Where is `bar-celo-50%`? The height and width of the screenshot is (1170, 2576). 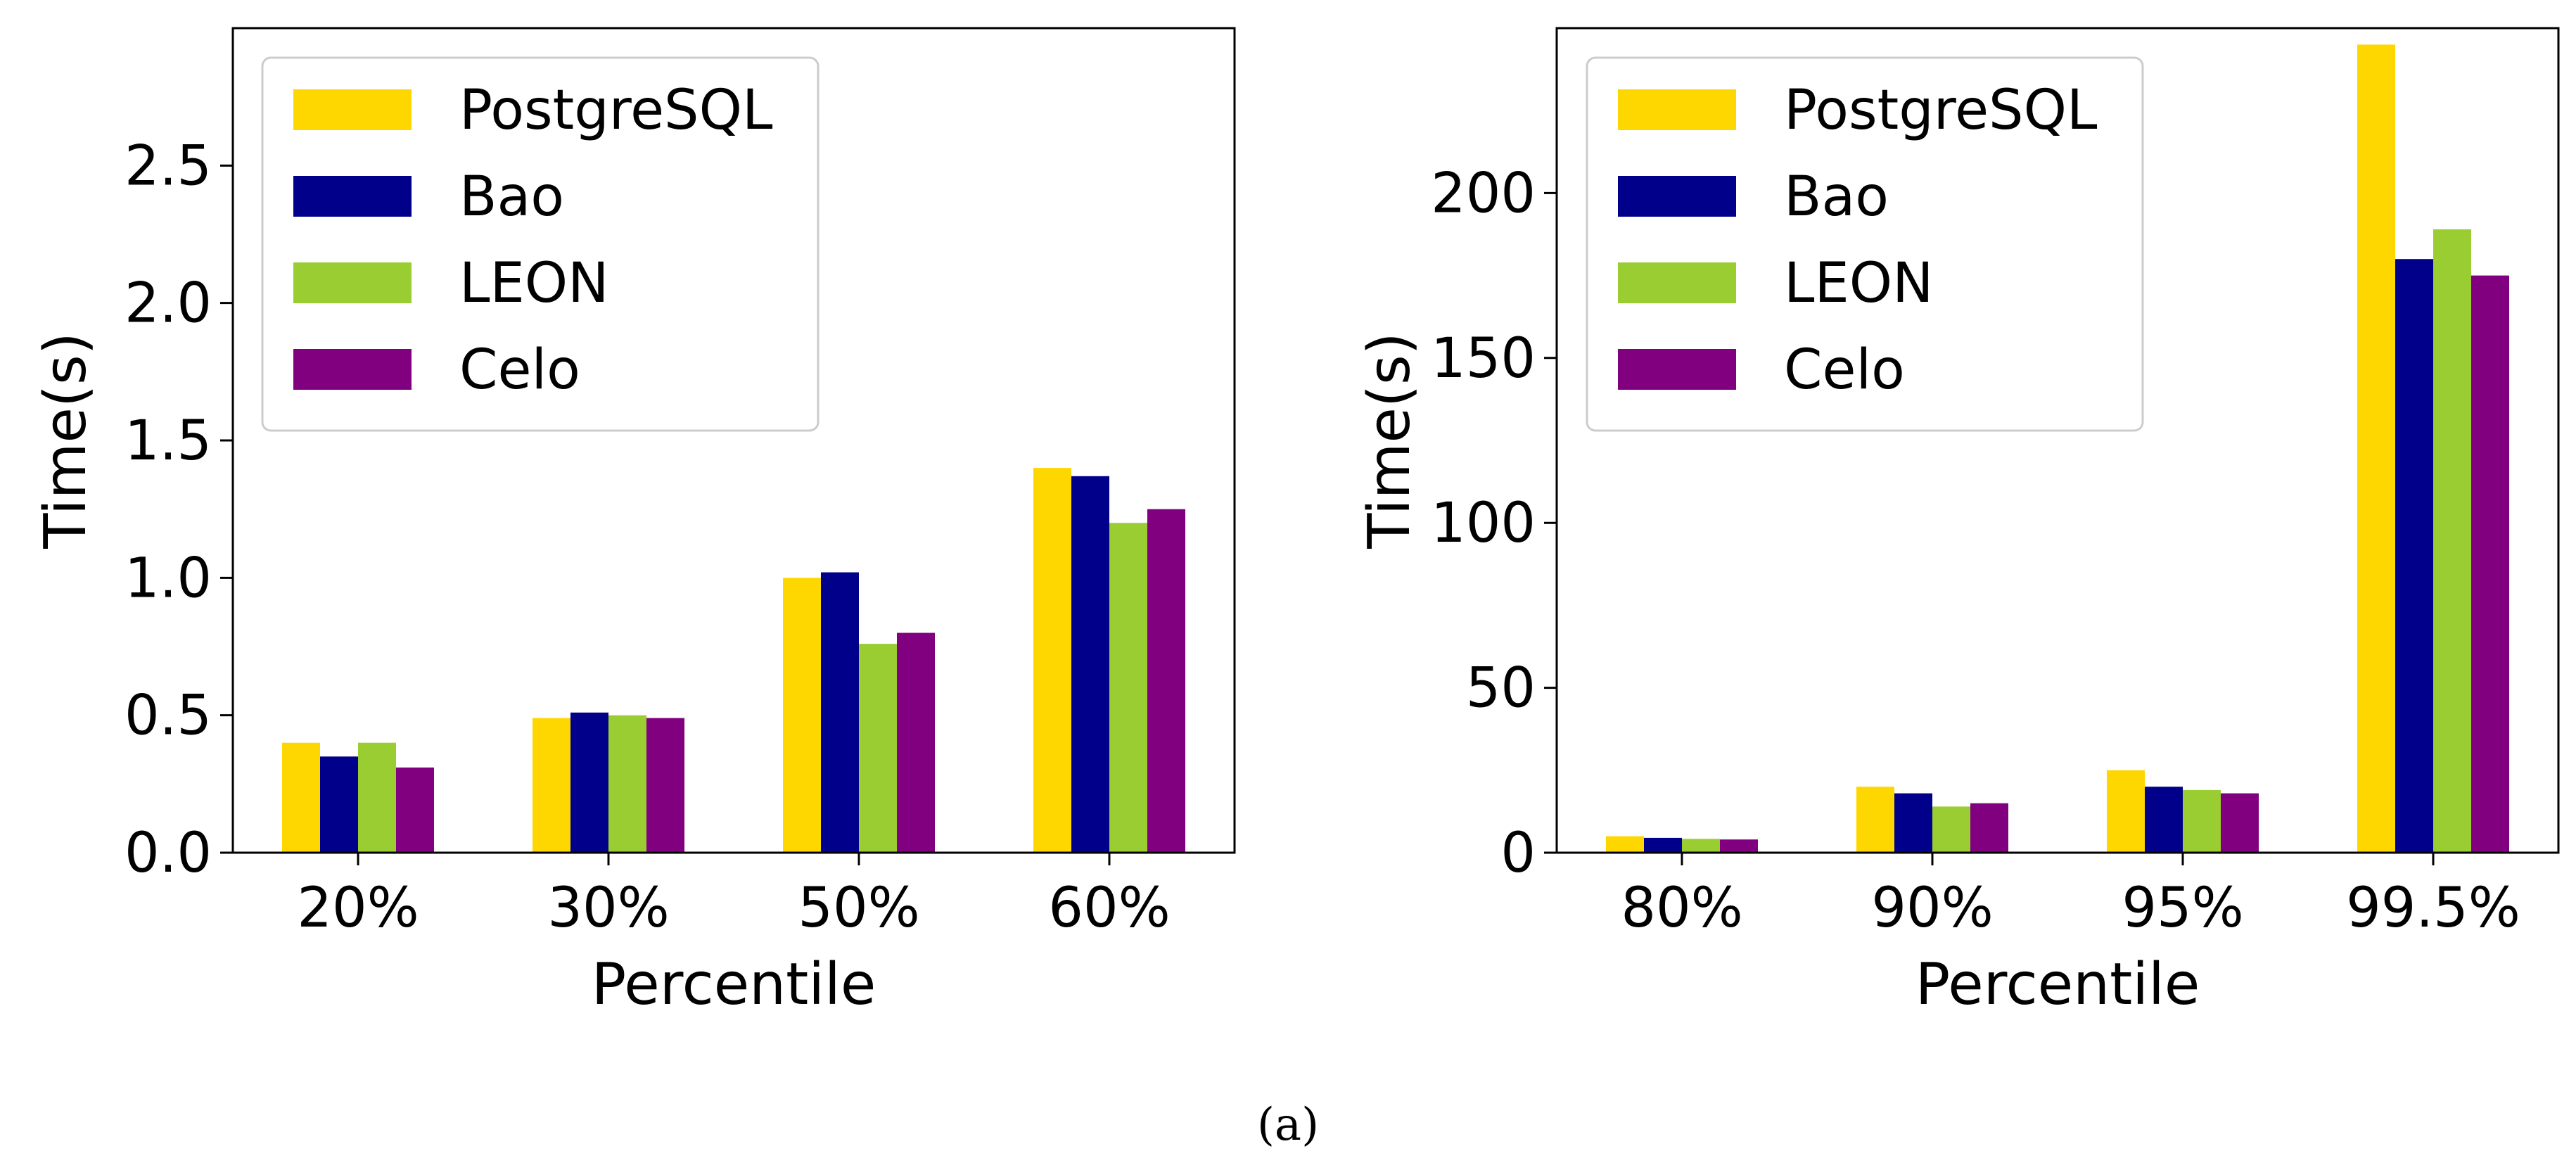
bar-celo-50% is located at coordinates (916, 743).